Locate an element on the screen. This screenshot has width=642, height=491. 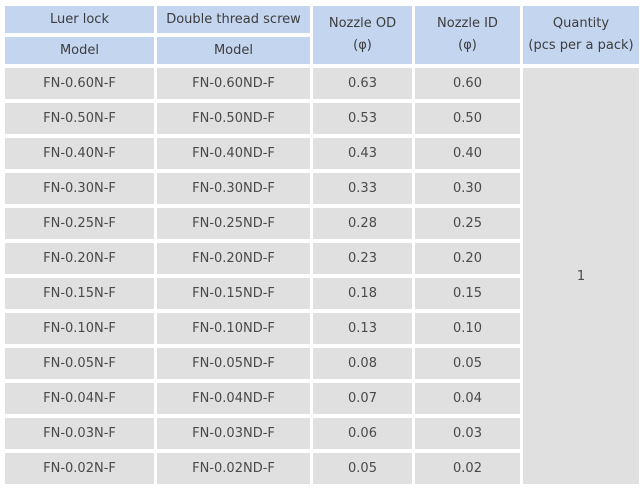
luer-model-cell: FN-0.15N-F is located at coordinates (79, 293).